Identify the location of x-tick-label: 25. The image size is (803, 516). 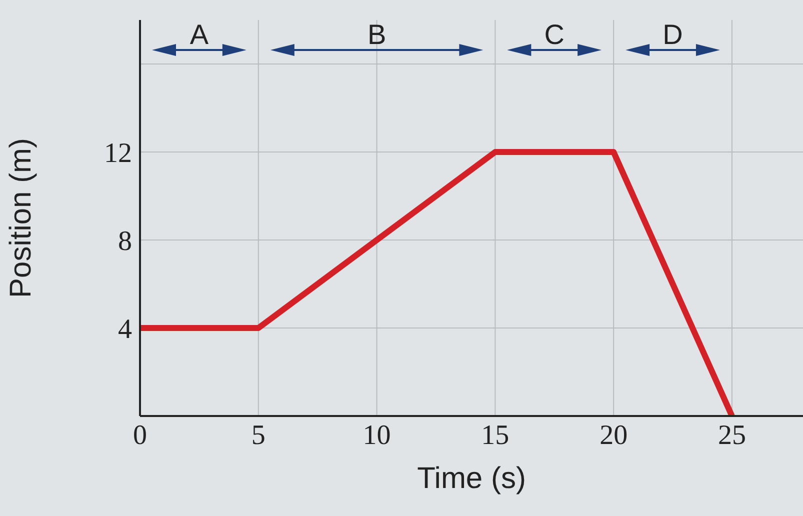
(732, 435).